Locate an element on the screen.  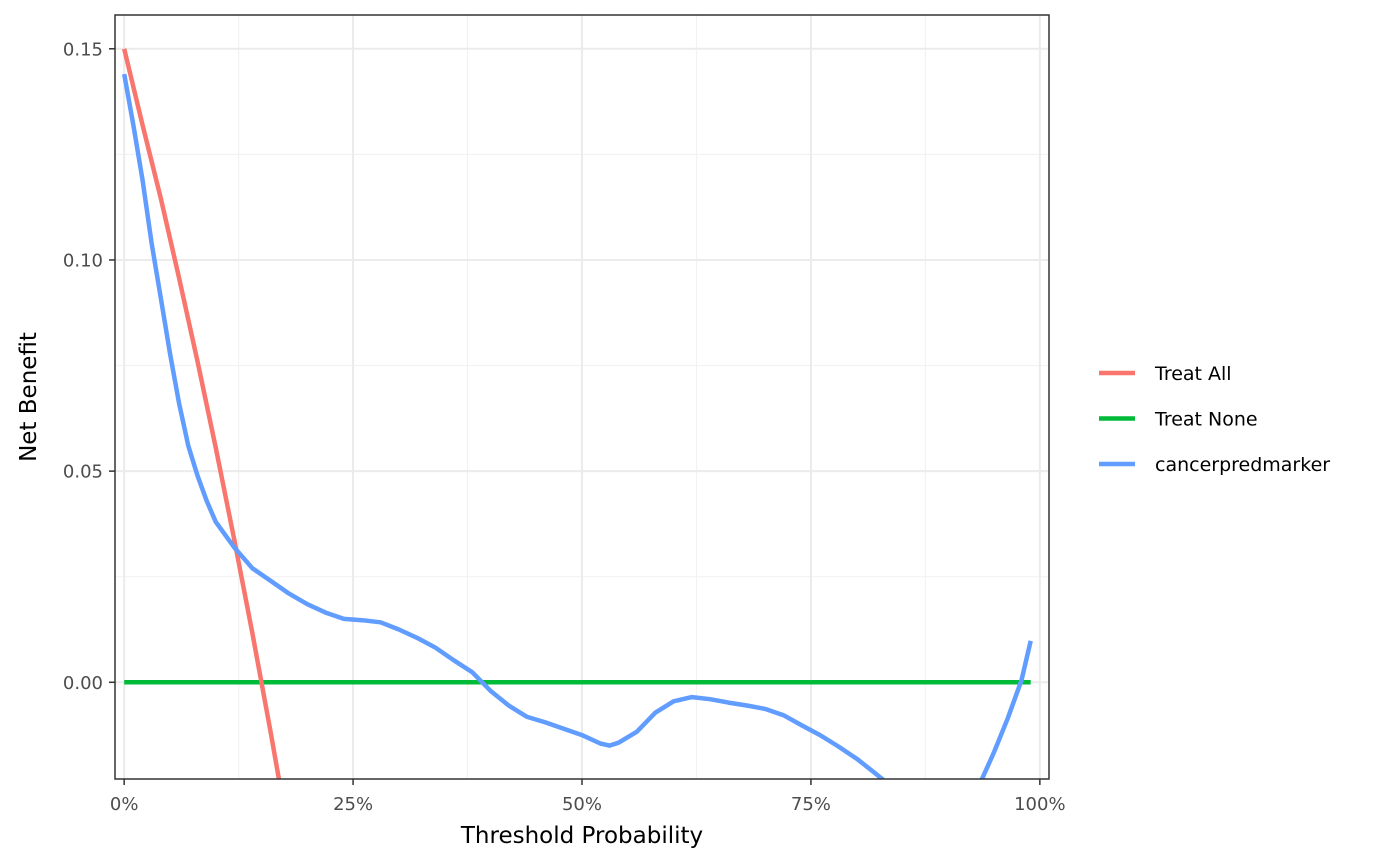
legend-label-treat-none: Treat None is located at coordinates (1206, 420).